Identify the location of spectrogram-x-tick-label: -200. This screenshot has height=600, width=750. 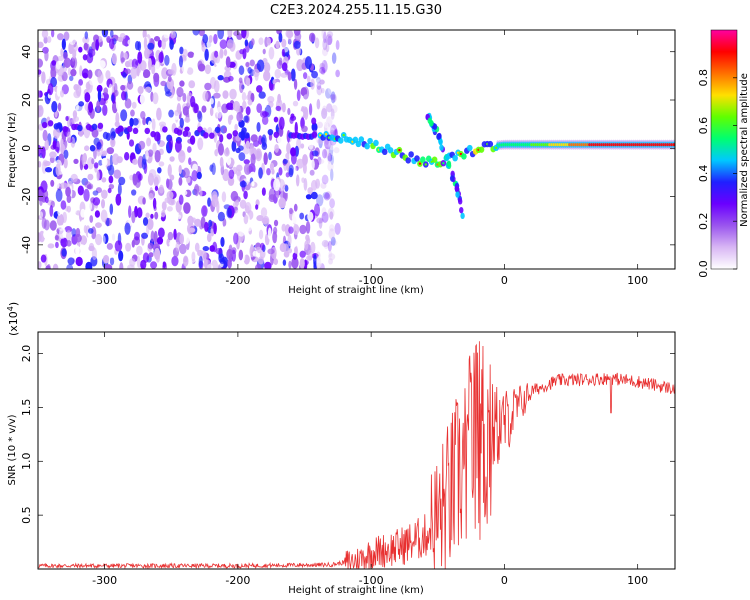
(237, 280).